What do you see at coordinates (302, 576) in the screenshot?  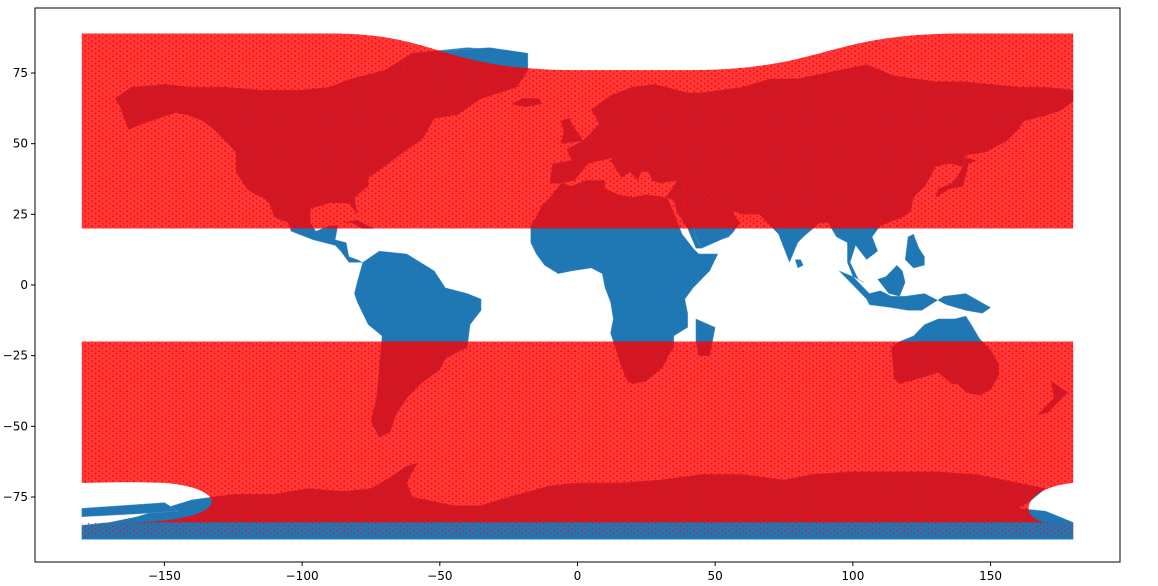 I see `x-tick-label: −100` at bounding box center [302, 576].